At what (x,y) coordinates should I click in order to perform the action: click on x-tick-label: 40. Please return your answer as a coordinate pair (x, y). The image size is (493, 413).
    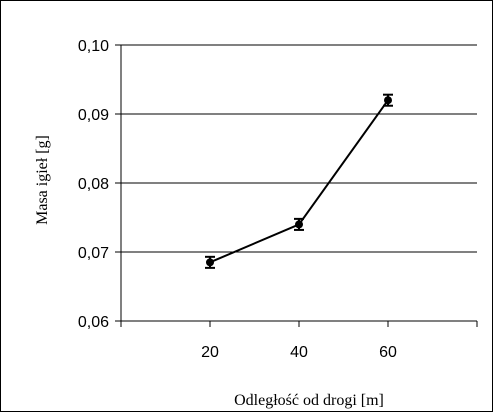
    Looking at the image, I should click on (299, 352).